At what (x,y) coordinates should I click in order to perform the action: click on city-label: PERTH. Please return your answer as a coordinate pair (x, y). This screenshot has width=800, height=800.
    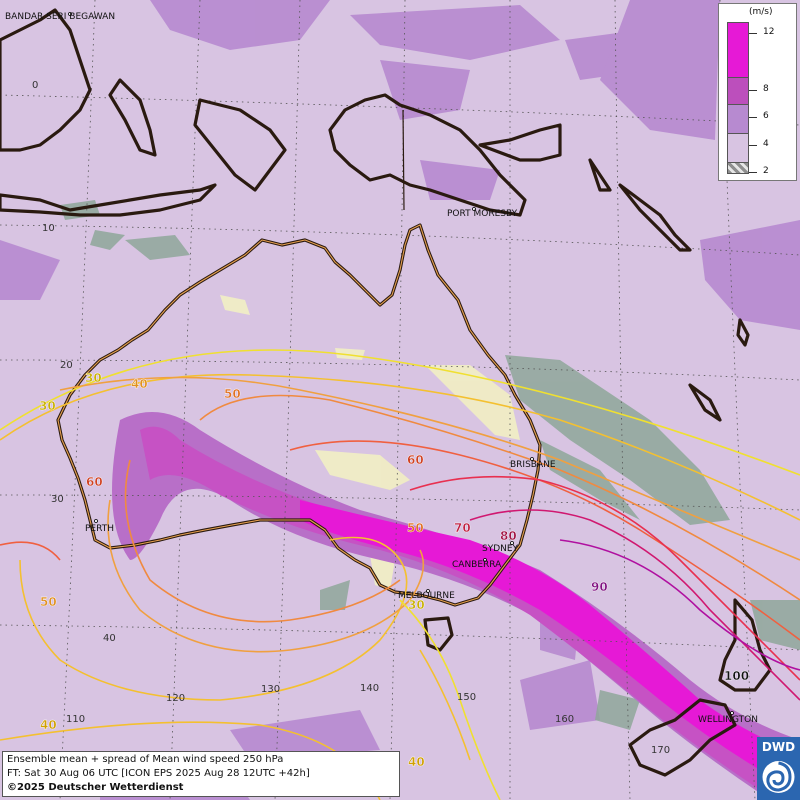
    Looking at the image, I should click on (99, 529).